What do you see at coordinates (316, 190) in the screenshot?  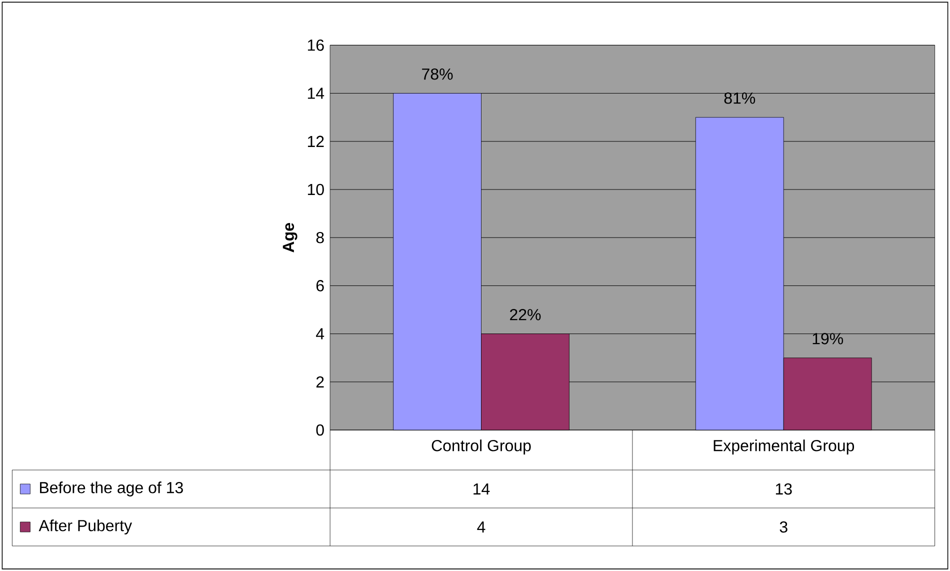 I see `y-tick-label: 10` at bounding box center [316, 190].